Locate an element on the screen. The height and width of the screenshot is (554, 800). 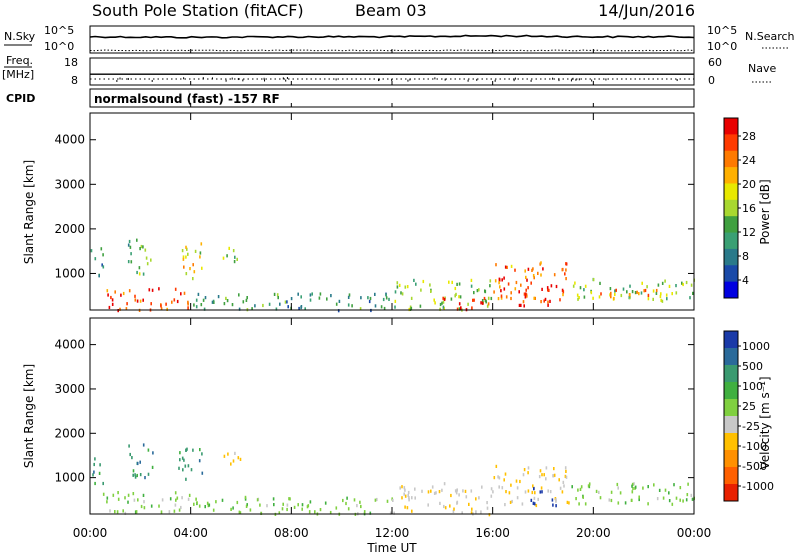
power-colorbar-tick-label: 20 is located at coordinates (749, 184).